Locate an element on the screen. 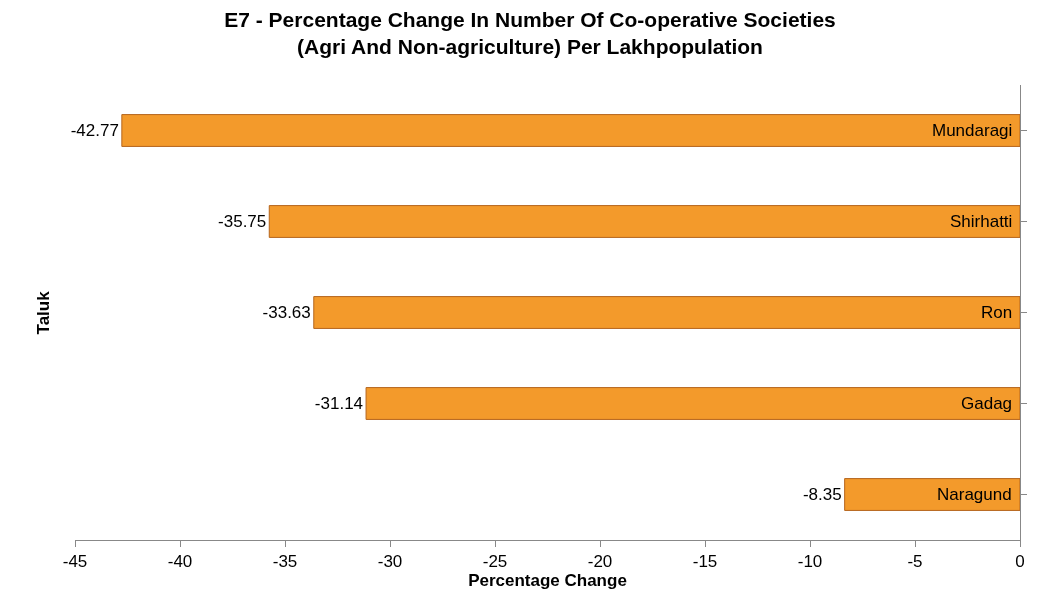 This screenshot has width=1060, height=597. x-tick-label: -15 is located at coordinates (705, 562).